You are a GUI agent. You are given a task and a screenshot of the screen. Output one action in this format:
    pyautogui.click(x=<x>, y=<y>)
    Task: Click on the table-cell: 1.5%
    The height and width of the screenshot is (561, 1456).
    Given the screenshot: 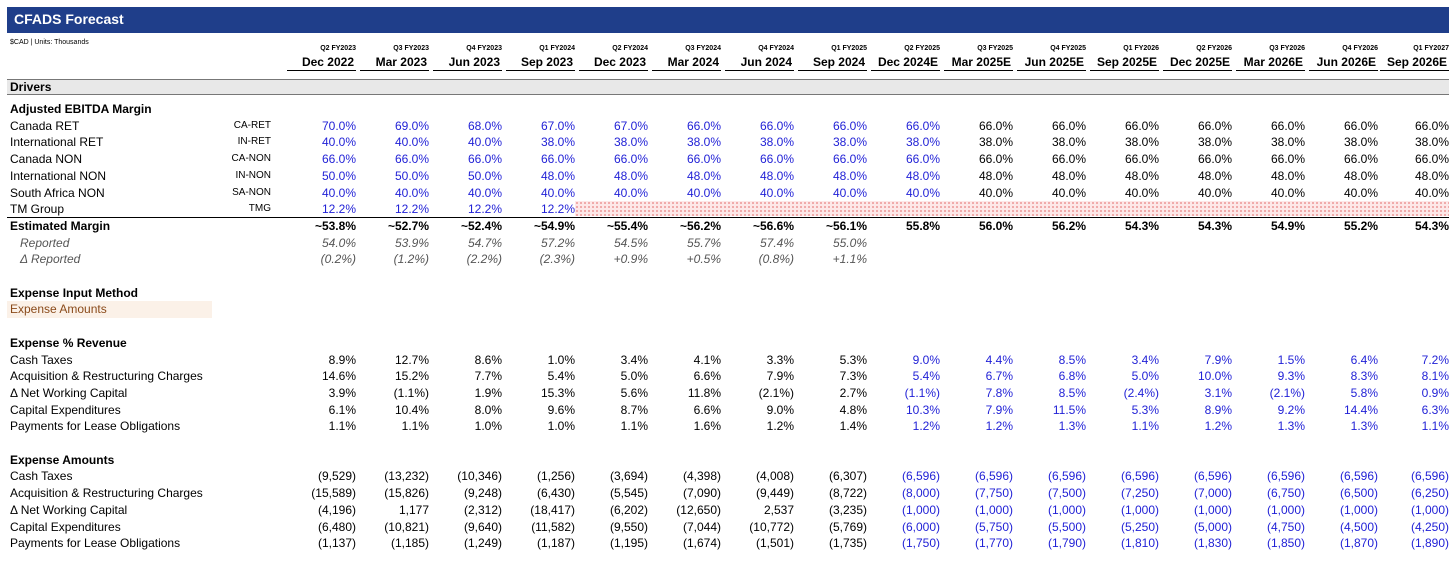 What is the action you would take?
    pyautogui.click(x=1291, y=360)
    